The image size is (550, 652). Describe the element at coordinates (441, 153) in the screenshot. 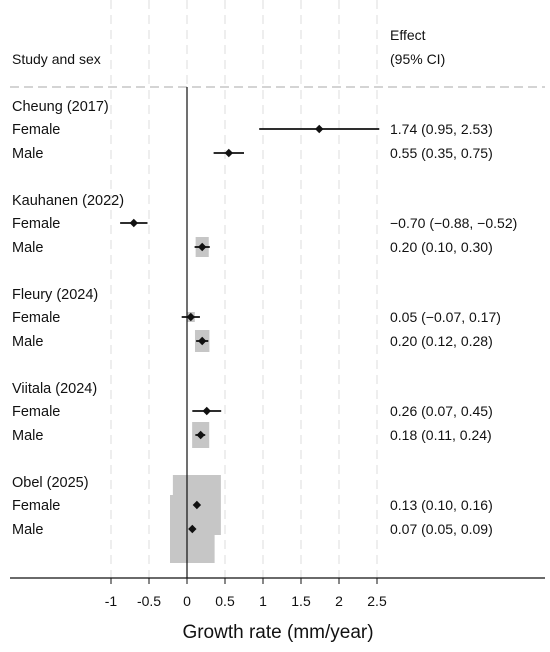

I see `effect-label: 0.55 (0.35, 0.75)` at that location.